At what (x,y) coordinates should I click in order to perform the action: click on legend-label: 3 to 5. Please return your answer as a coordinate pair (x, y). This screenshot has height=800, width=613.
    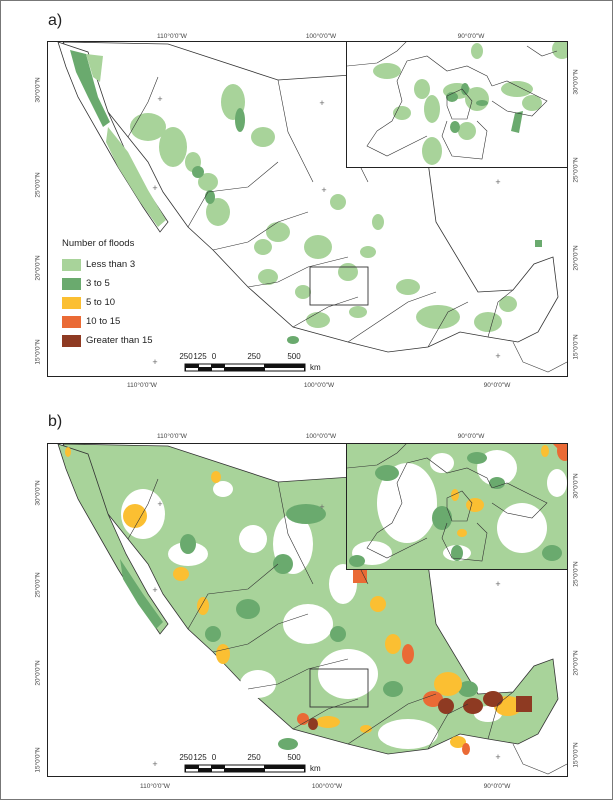
    Looking at the image, I should click on (98, 283).